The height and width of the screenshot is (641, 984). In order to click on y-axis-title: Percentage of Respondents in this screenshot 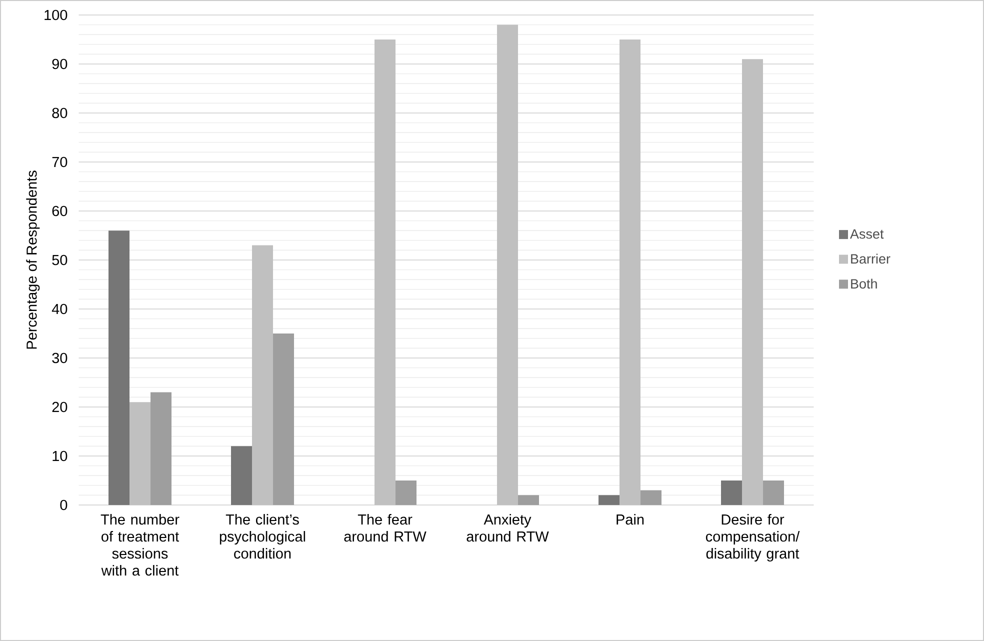, I will do `click(33, 259)`.